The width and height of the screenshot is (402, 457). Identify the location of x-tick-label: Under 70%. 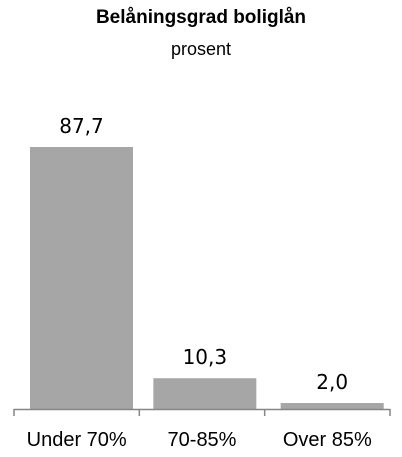
(77, 440).